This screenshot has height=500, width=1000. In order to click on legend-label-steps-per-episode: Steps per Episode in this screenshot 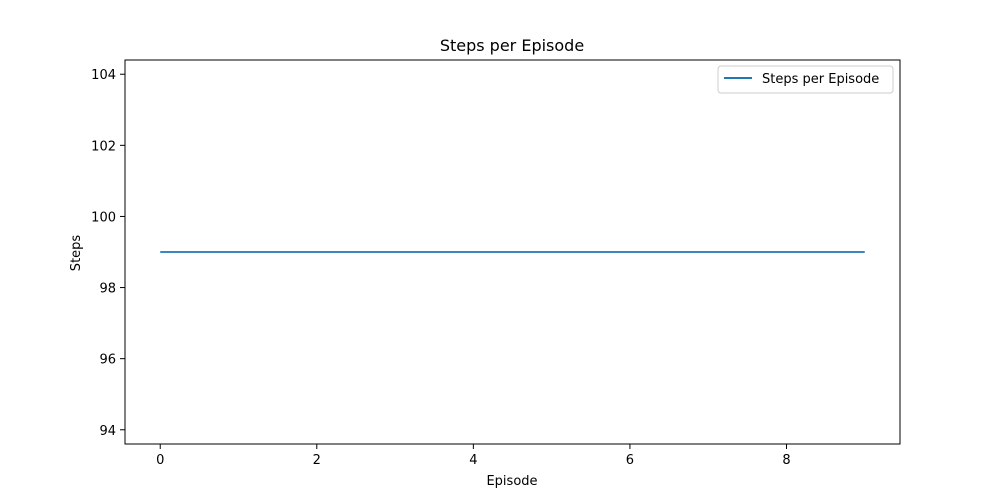, I will do `click(820, 79)`.